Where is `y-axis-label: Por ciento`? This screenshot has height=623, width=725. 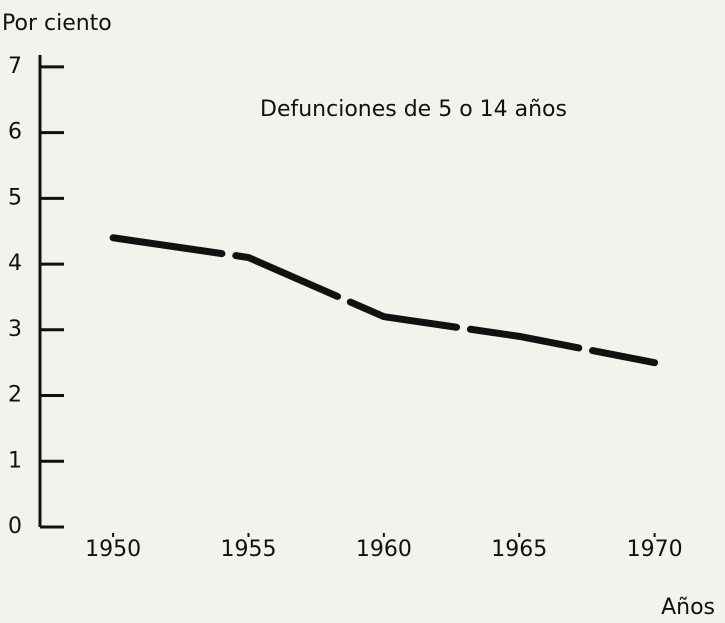 y-axis-label: Por ciento is located at coordinates (57, 23).